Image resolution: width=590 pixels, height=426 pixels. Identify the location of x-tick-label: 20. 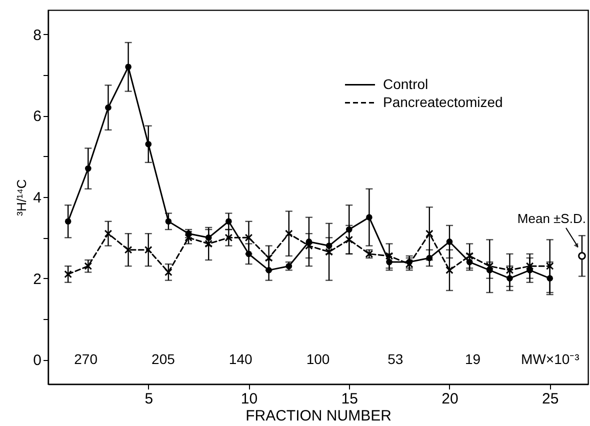
(450, 399).